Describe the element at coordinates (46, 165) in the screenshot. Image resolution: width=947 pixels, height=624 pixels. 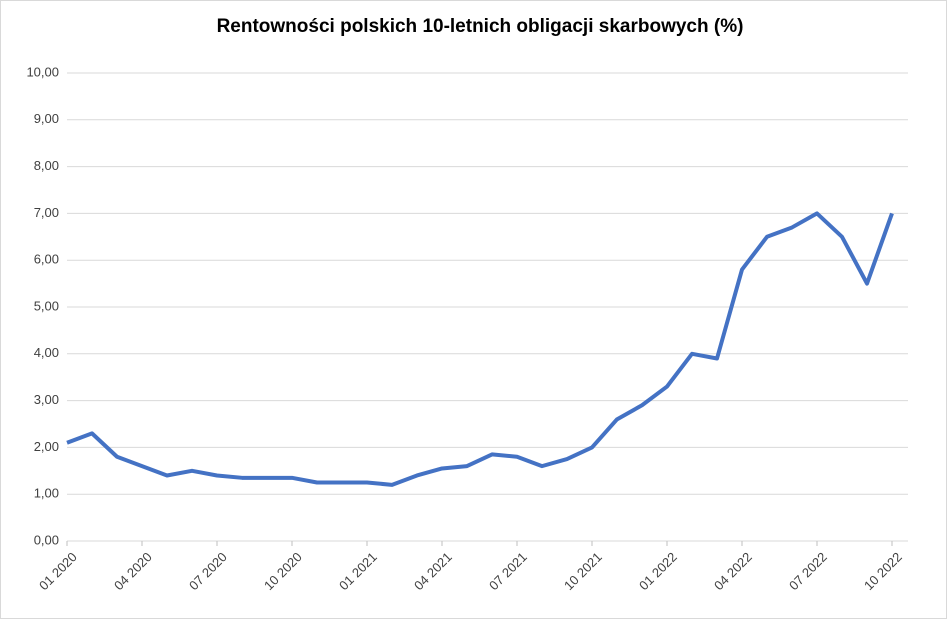
I see `y-tick-label: 8,00` at that location.